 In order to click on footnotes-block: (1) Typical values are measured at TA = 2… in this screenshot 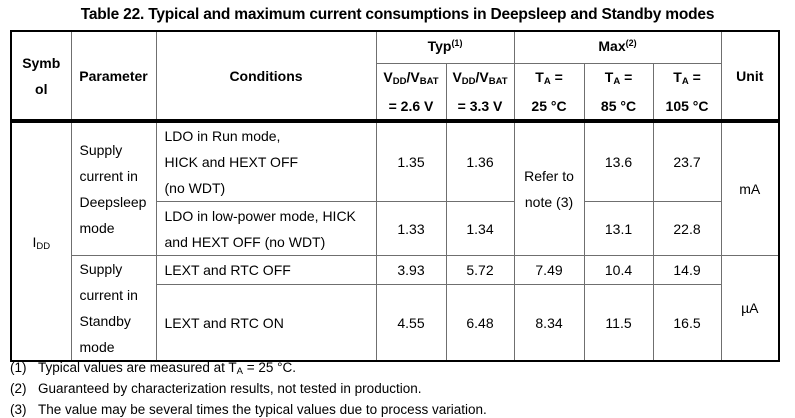, I will do `click(248, 388)`.